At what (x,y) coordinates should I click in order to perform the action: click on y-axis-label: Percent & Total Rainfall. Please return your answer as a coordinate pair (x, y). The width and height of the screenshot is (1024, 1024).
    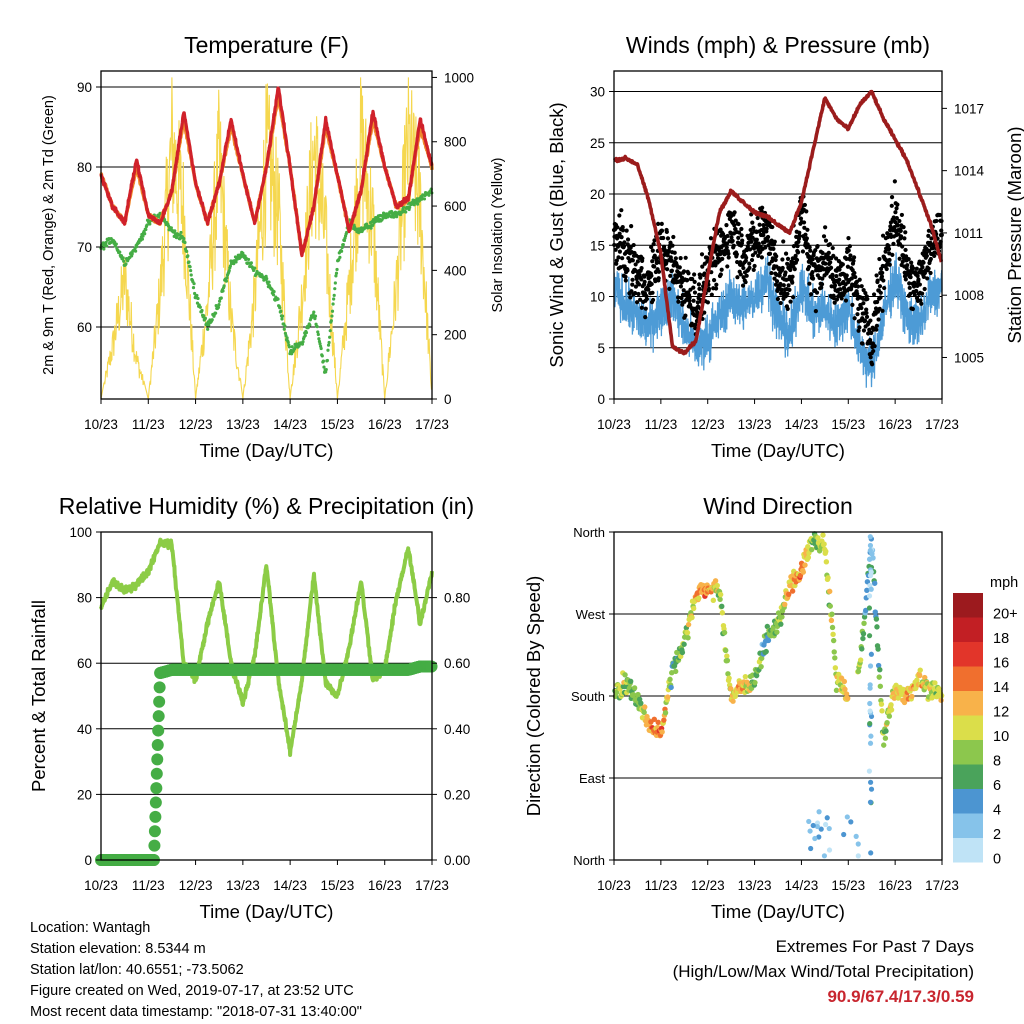
    Looking at the image, I should click on (38, 696).